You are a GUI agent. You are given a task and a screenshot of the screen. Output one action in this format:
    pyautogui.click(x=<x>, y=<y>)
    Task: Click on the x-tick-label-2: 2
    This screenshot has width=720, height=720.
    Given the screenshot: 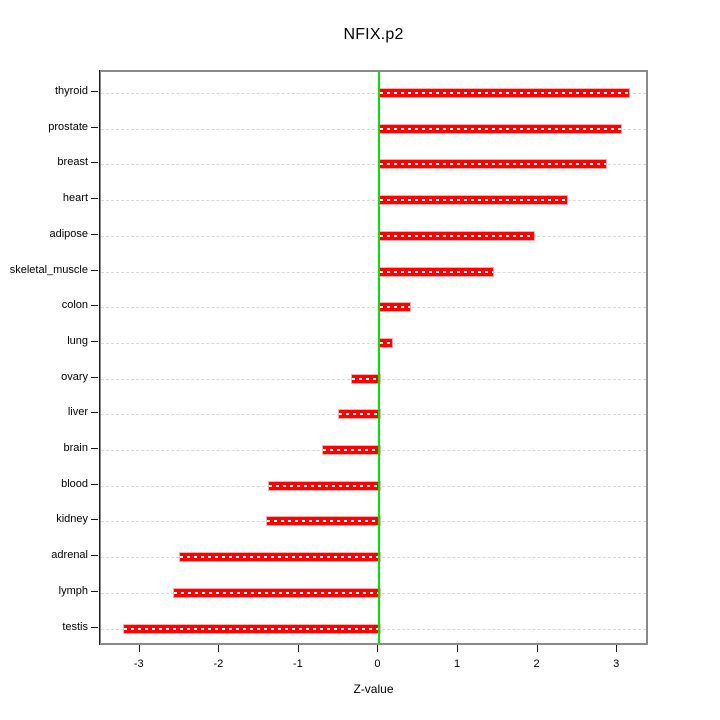 What is the action you would take?
    pyautogui.click(x=536, y=664)
    